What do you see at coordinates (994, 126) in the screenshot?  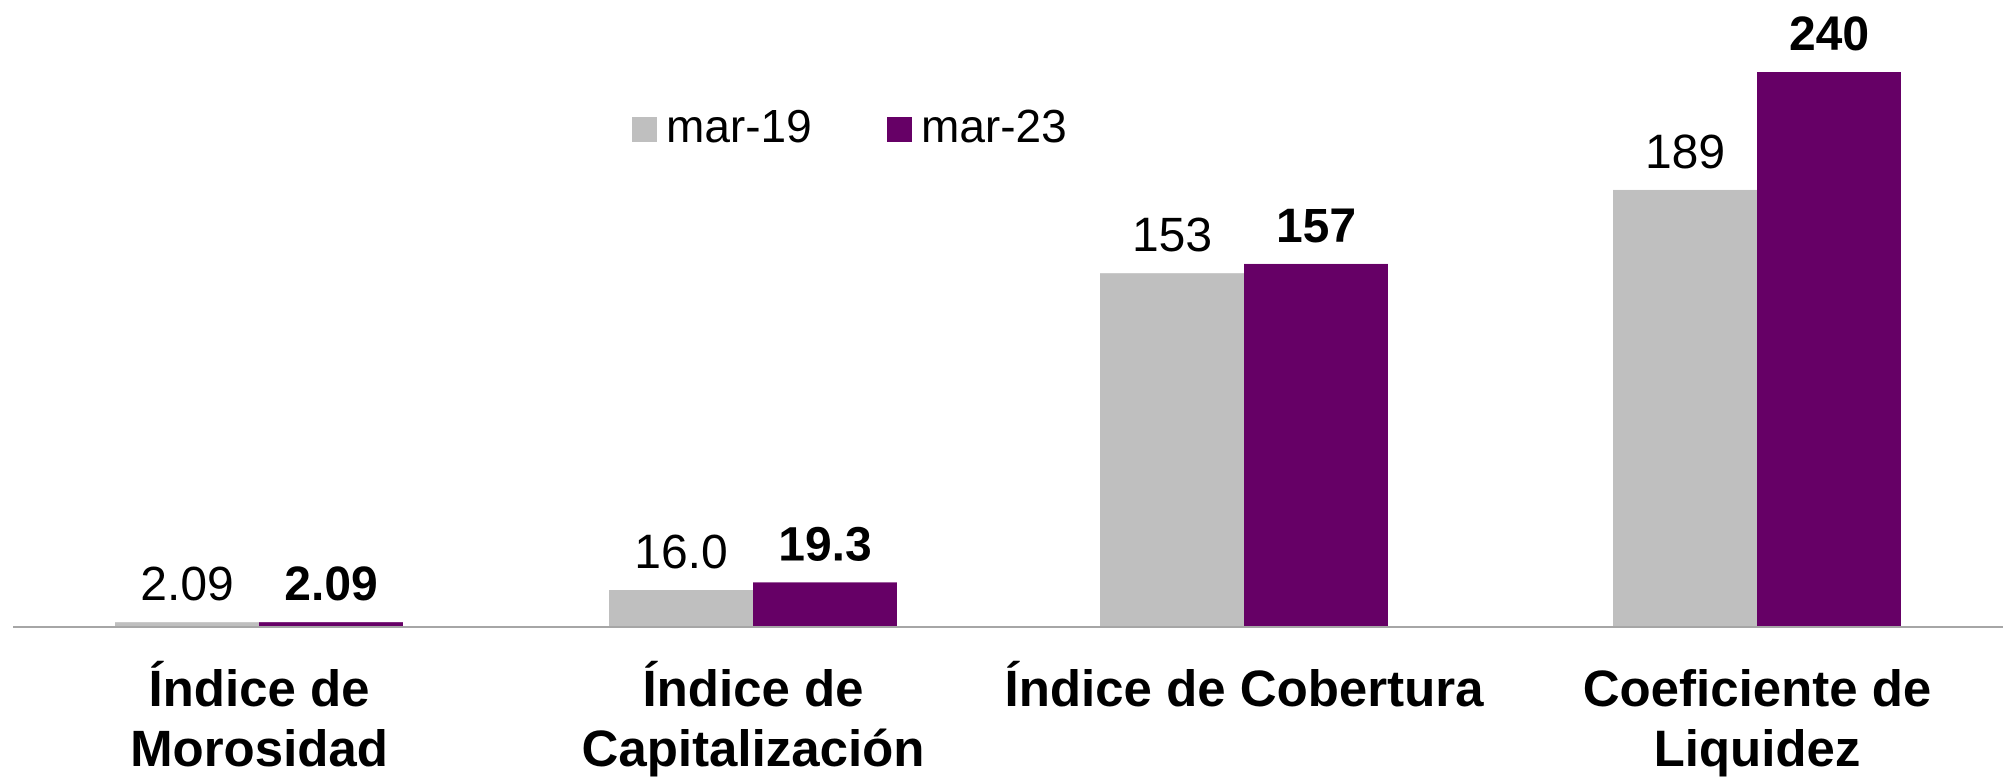 I see `legend-label: mar-23` at bounding box center [994, 126].